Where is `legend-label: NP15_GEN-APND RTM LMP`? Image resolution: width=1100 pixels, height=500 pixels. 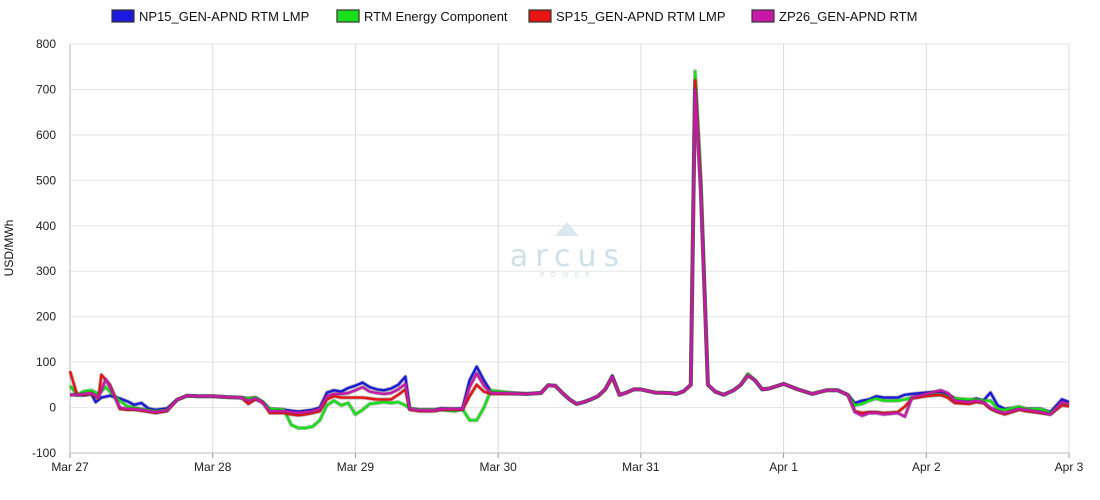 legend-label: NP15_GEN-APND RTM LMP is located at coordinates (224, 16).